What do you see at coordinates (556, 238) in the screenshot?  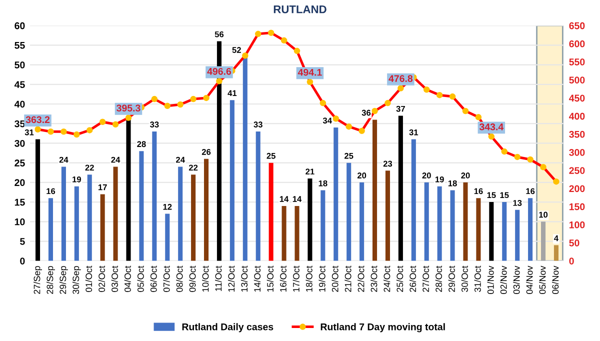 I see `data-label: 4` at bounding box center [556, 238].